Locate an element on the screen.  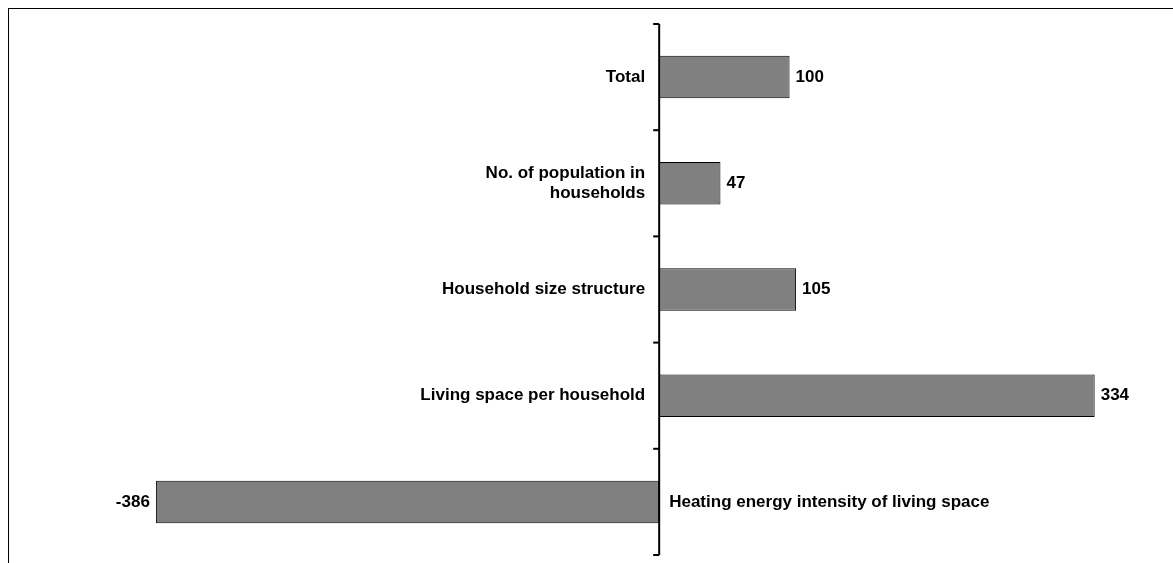
y-tick-label: Heating energy intensity of living space is located at coordinates (829, 501).